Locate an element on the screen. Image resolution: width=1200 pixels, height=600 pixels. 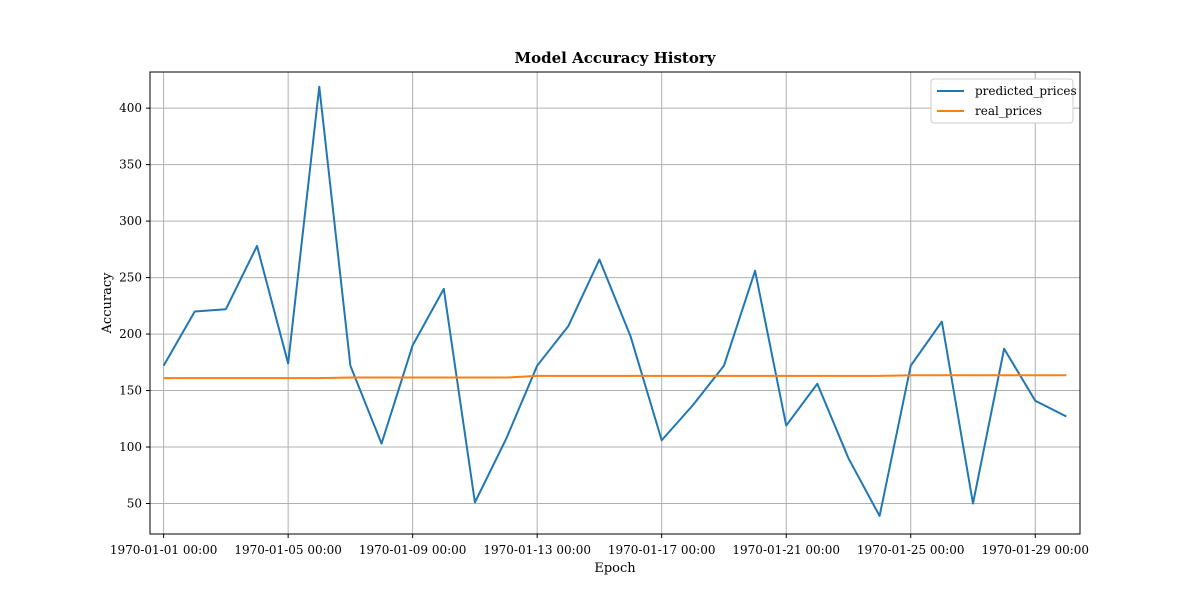
x-tick-label: 1970-01-29 00:00 is located at coordinates (1035, 550).